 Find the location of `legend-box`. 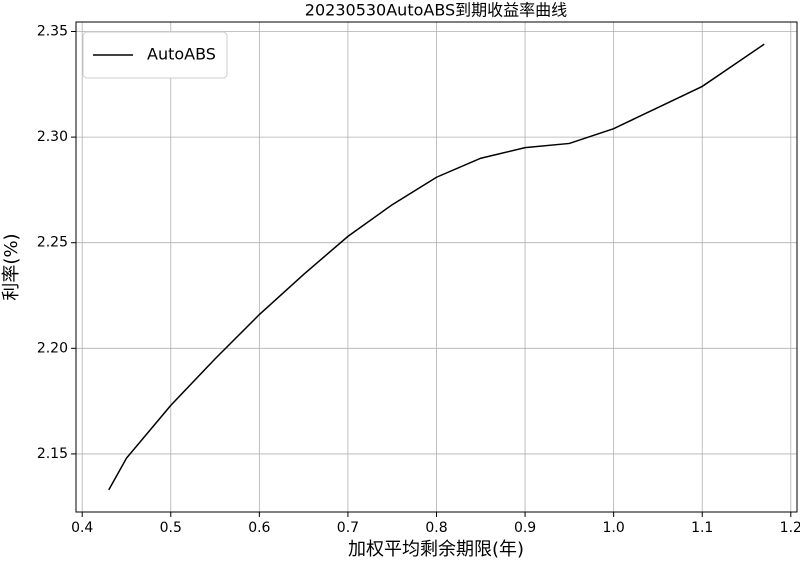

legend-box is located at coordinates (155, 55).